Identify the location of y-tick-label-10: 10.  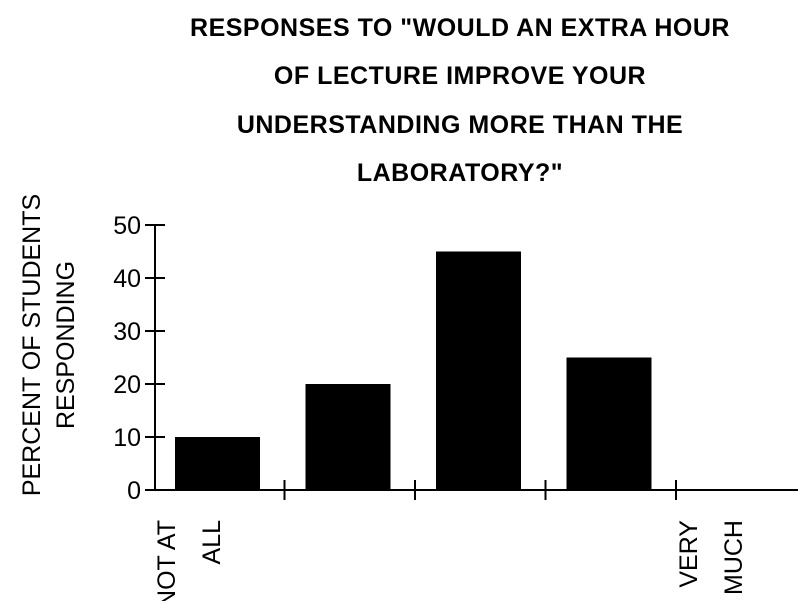
(127, 438).